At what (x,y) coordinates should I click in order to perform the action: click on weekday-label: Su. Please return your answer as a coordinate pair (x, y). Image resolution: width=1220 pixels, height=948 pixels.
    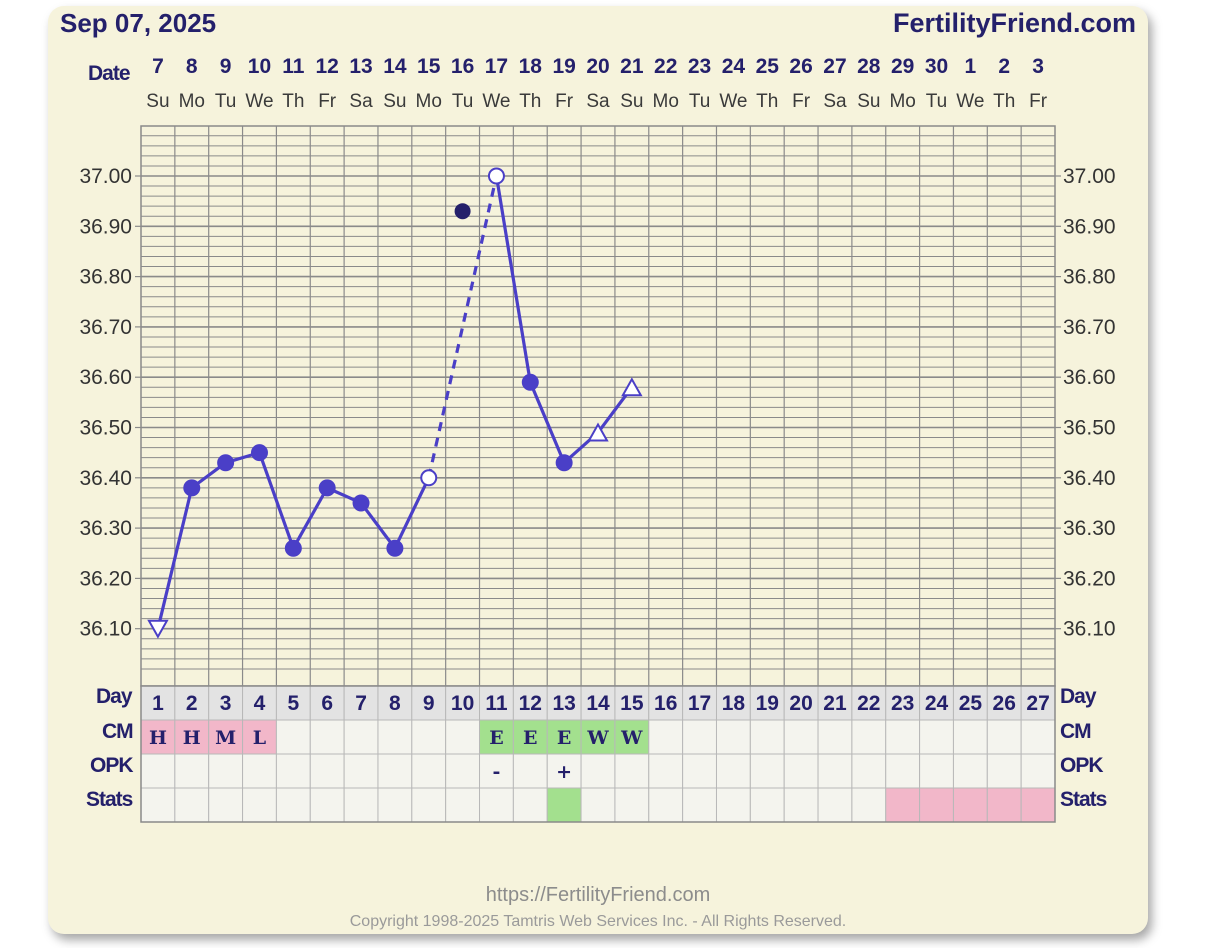
    Looking at the image, I should click on (868, 101).